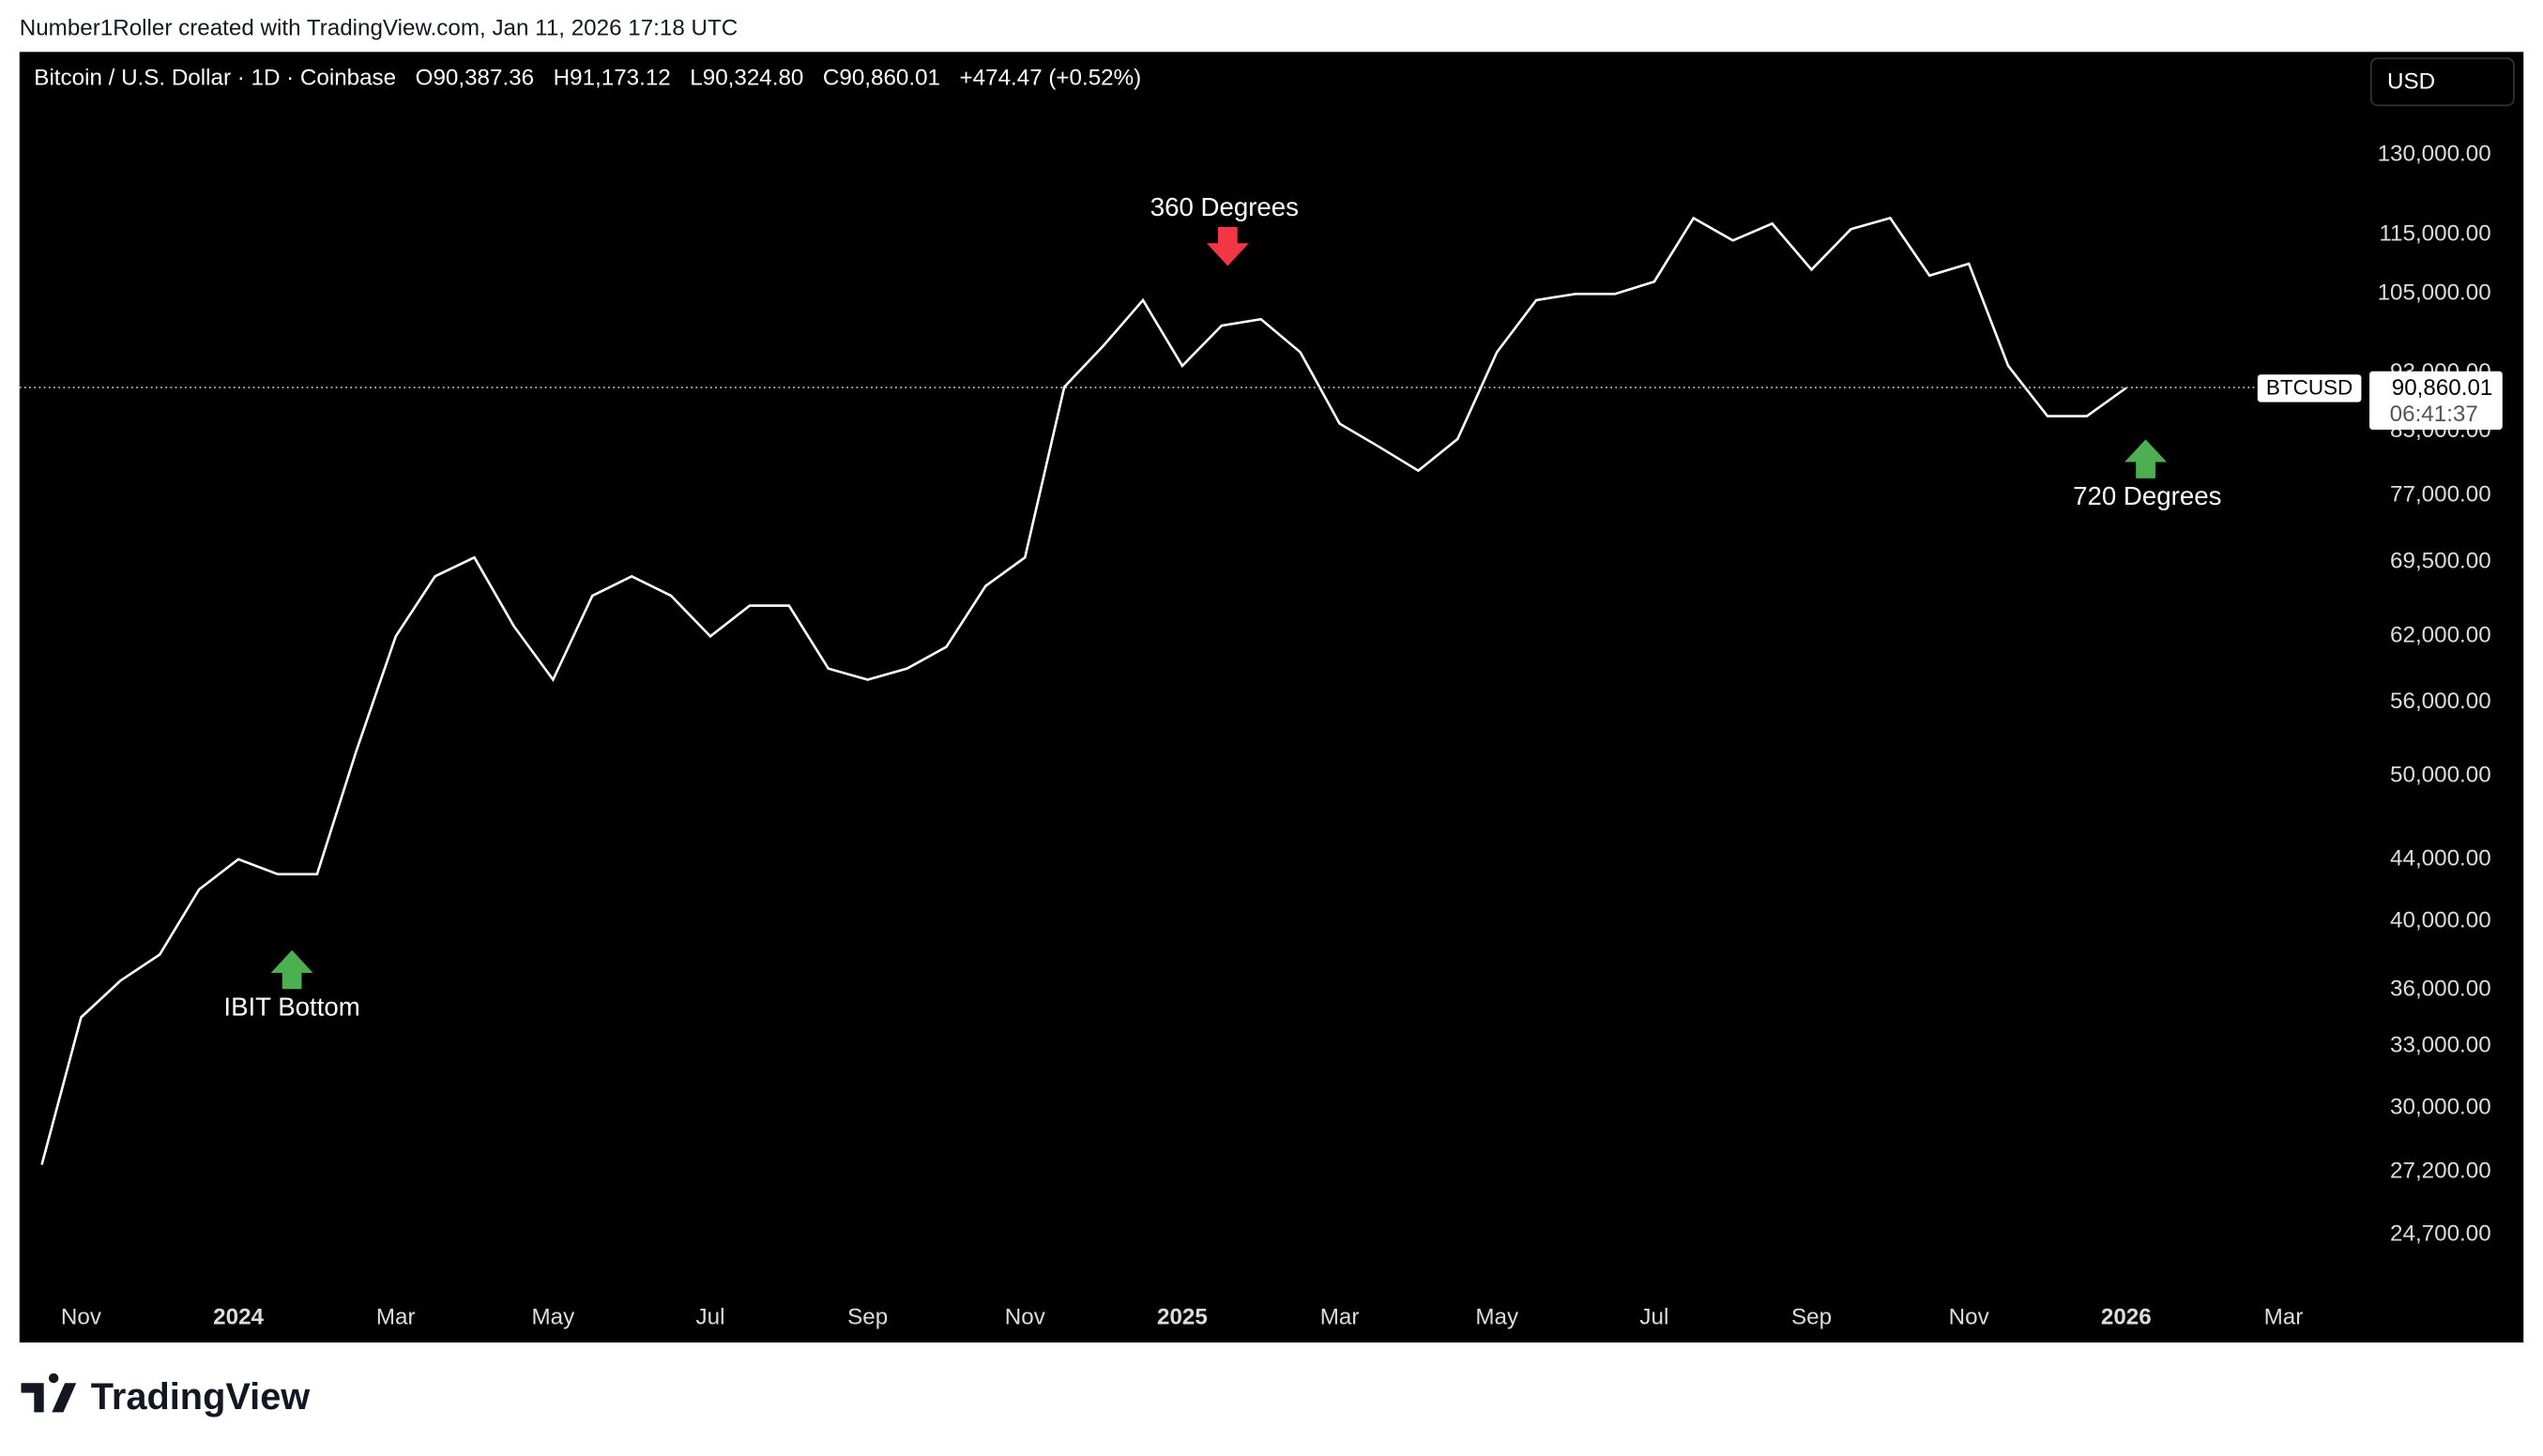  Describe the element at coordinates (2434, 154) in the screenshot. I see `y-tick-label: 130,000.00` at that location.